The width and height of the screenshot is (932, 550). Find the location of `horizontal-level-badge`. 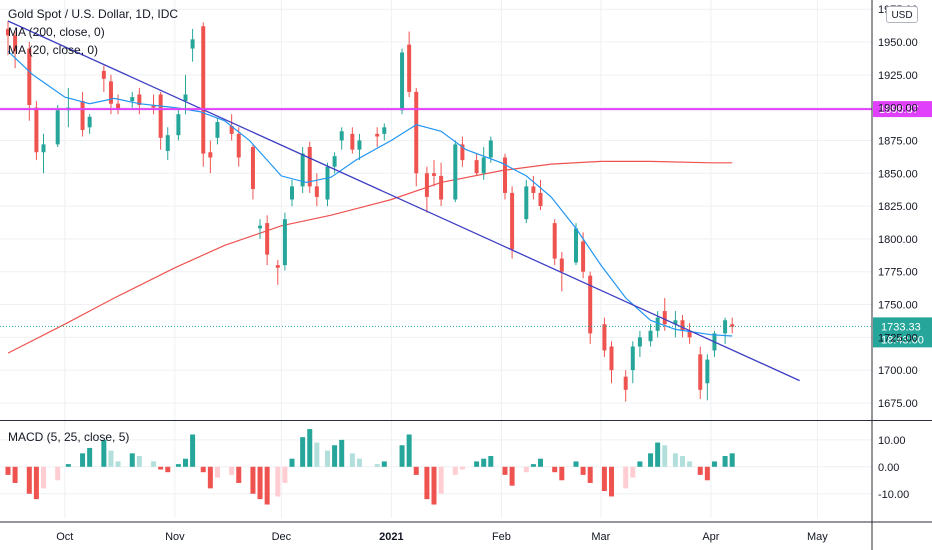

horizontal-level-badge is located at coordinates (902, 109).